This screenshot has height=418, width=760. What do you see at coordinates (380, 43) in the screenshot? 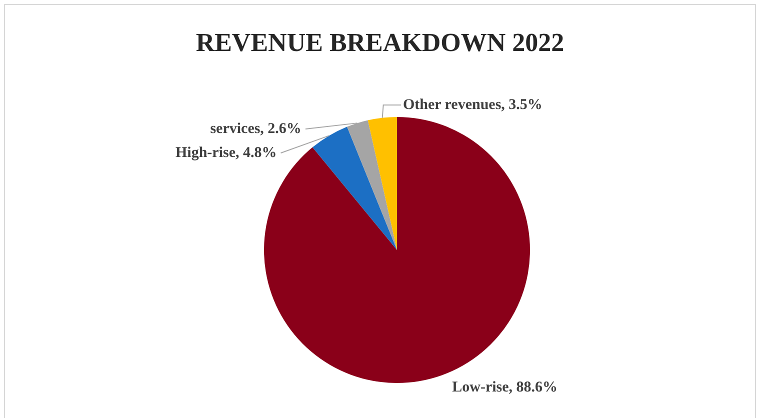
I see `chart-title: REVENUE BREAKDOWN 2022` at bounding box center [380, 43].